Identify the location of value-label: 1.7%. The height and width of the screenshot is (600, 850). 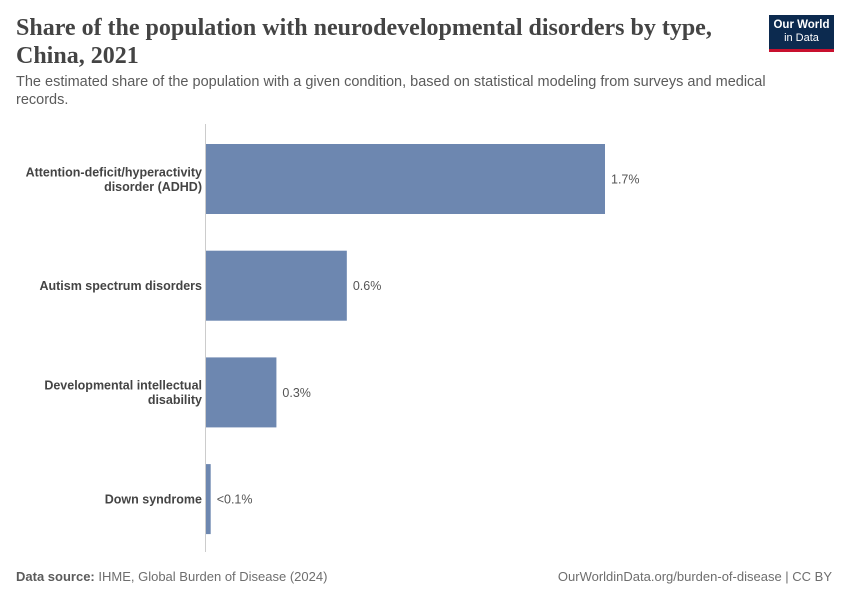
(625, 180).